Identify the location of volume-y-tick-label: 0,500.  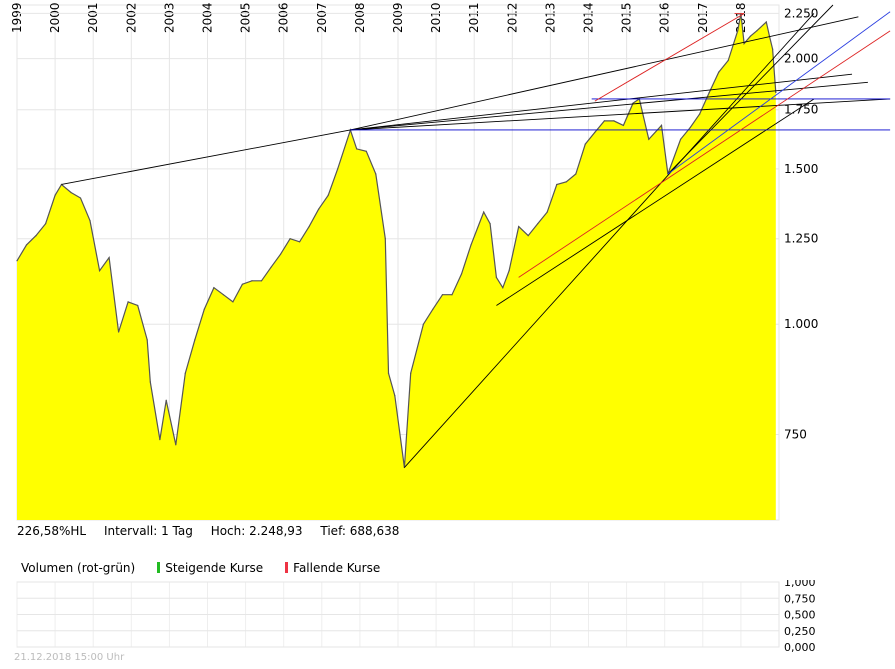
(800, 615).